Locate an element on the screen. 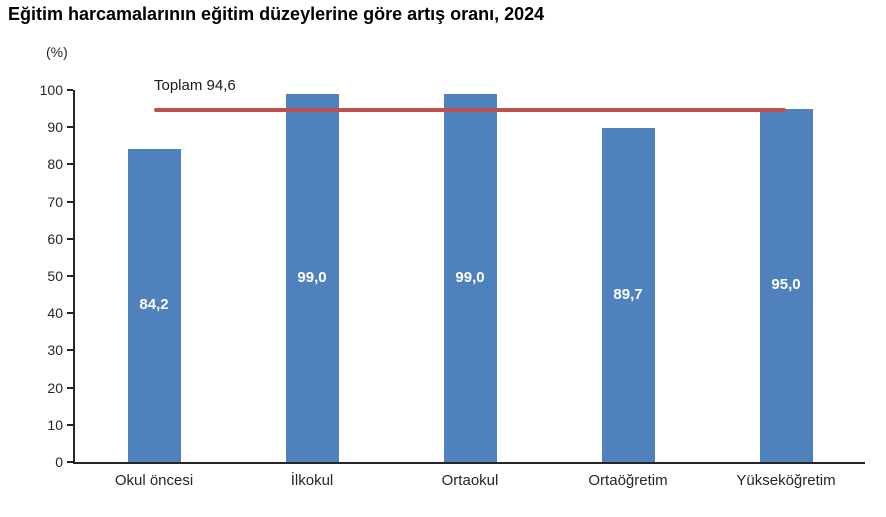  x-category-label: Yükseköğretim is located at coordinates (786, 480).